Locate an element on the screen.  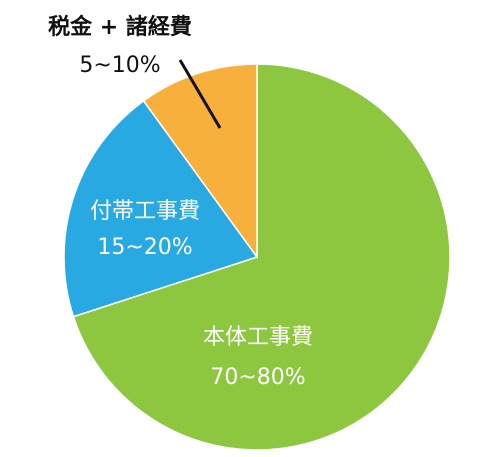
slice-label: 税金 + 諸経費 is located at coordinates (120, 27).